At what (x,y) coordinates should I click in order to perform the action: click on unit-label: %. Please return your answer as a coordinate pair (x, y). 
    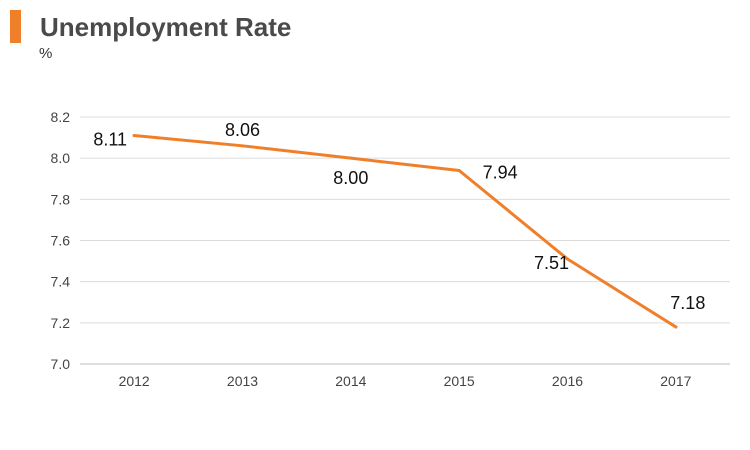
    Looking at the image, I should click on (46, 53).